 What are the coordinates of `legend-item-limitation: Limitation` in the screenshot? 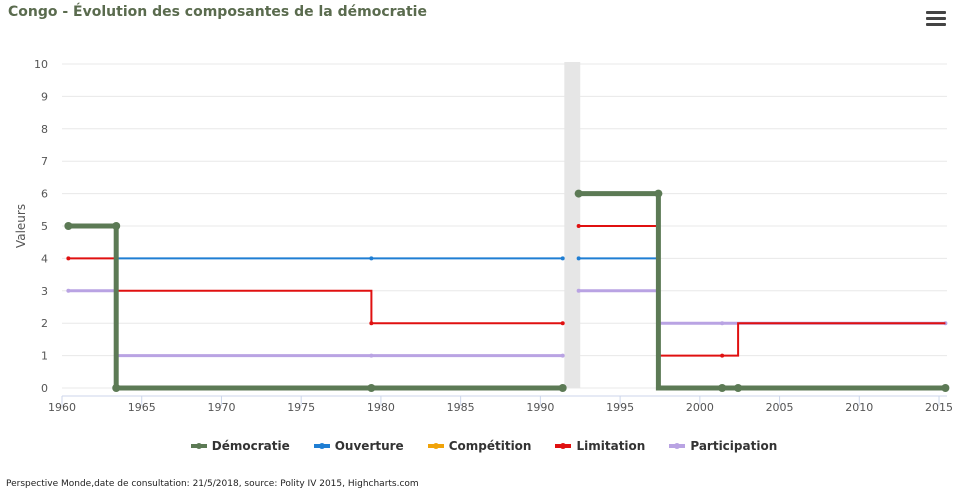 It's located at (600, 446).